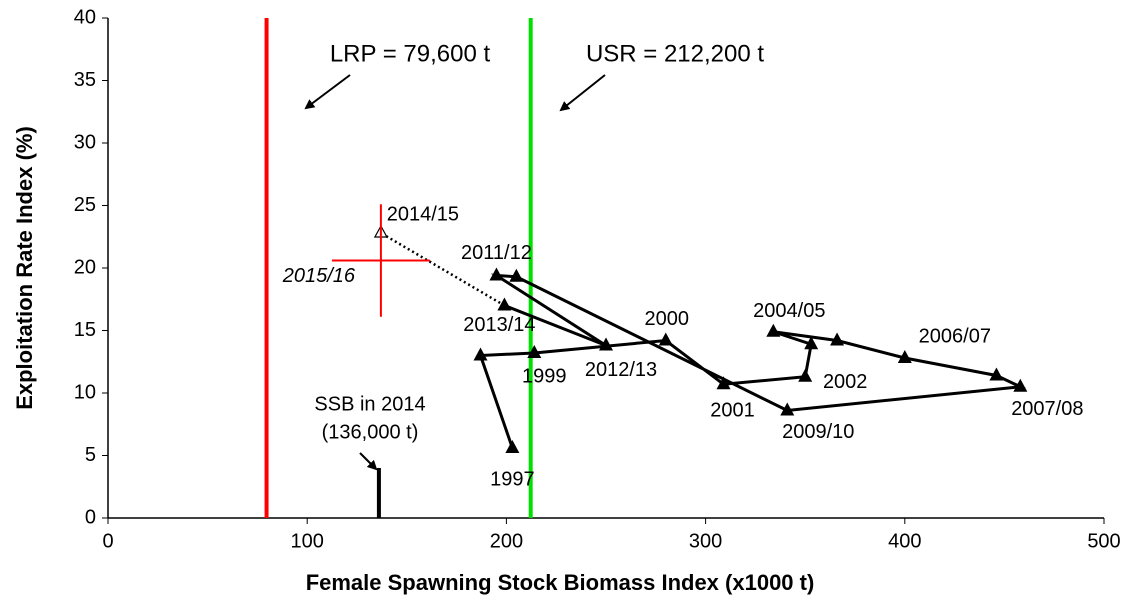 The width and height of the screenshot is (1132, 604). What do you see at coordinates (732, 411) in the screenshot?
I see `point-label: 2001` at bounding box center [732, 411].